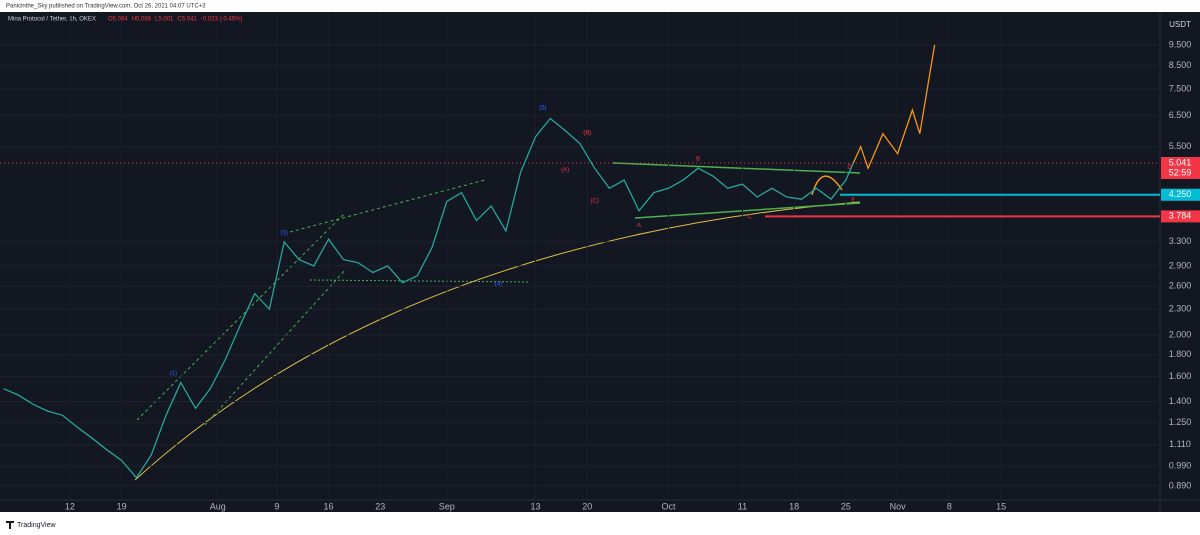 This screenshot has height=535, width=1200. What do you see at coordinates (1180, 376) in the screenshot?
I see `y-tick-label: 1.600` at bounding box center [1180, 376].